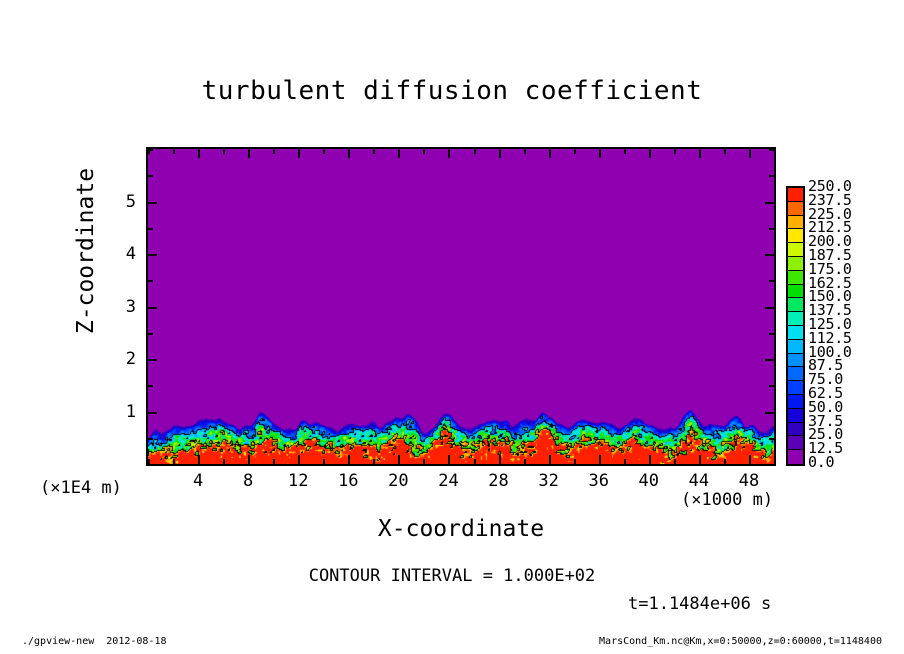  I want to click on colorbar-tick-label: 125.0, so click(830, 324).